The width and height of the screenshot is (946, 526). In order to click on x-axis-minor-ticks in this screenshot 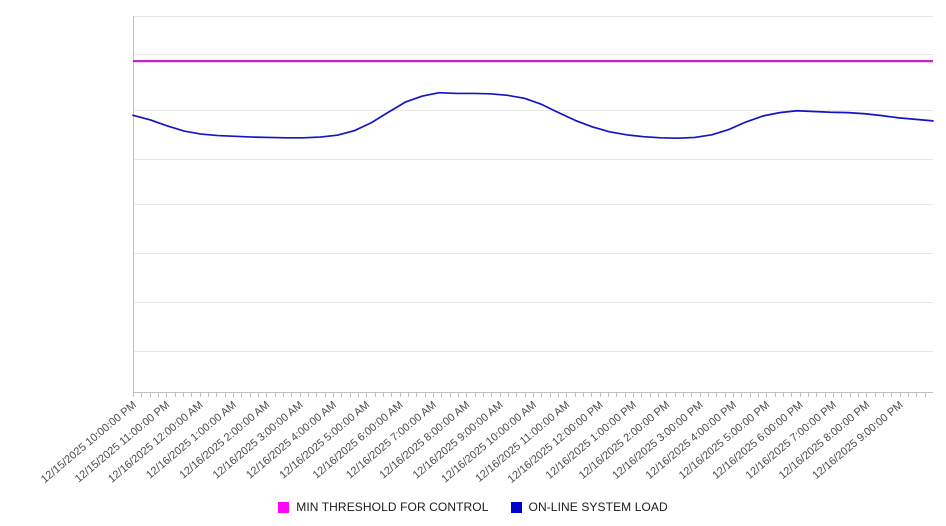, I will do `click(529, 394)`.